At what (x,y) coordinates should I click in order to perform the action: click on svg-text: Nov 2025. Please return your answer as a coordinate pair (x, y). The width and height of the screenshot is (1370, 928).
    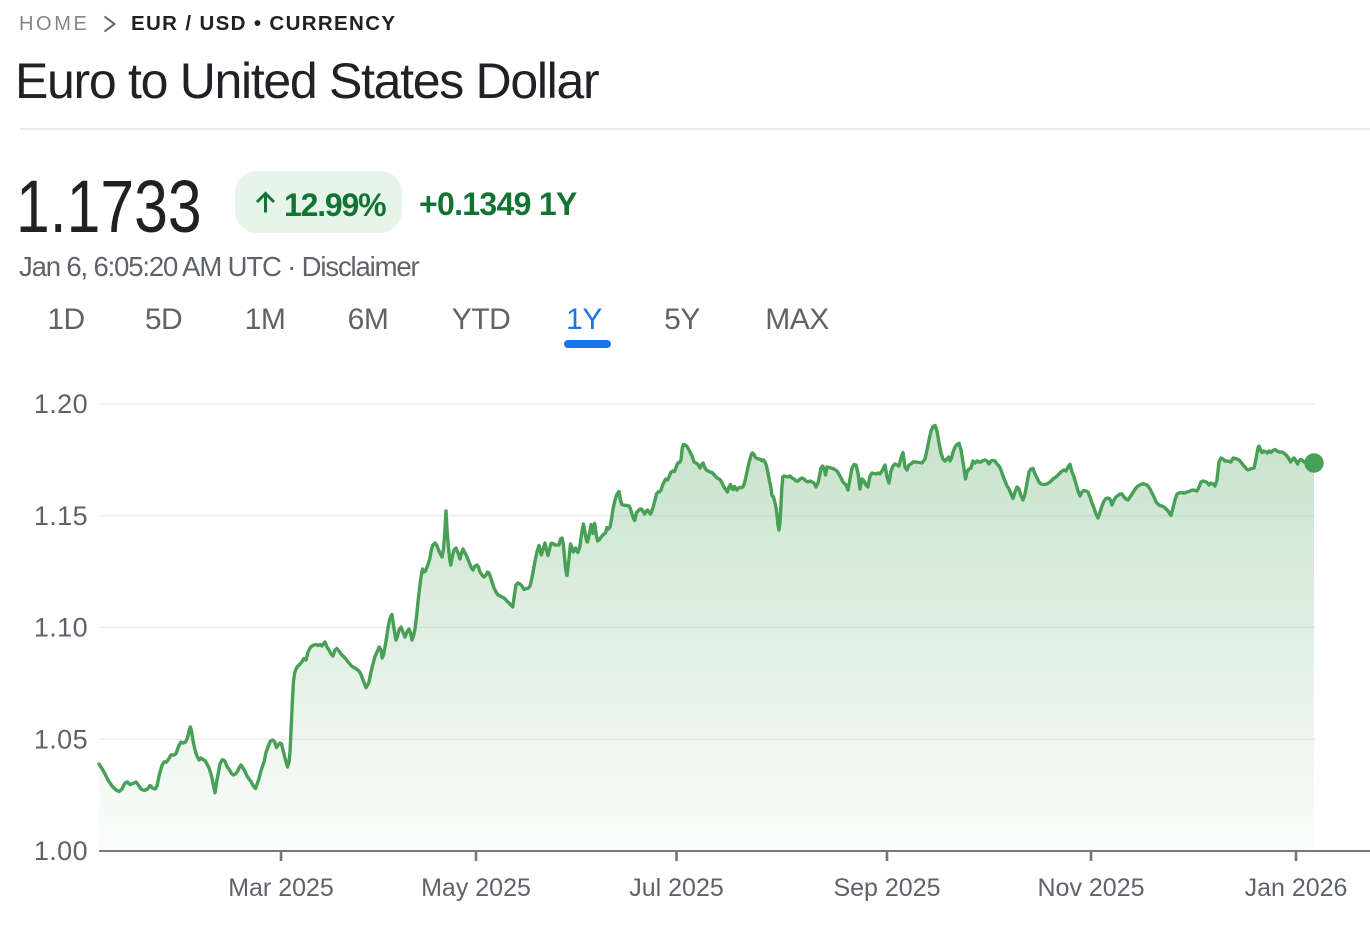
    Looking at the image, I should click on (1090, 888).